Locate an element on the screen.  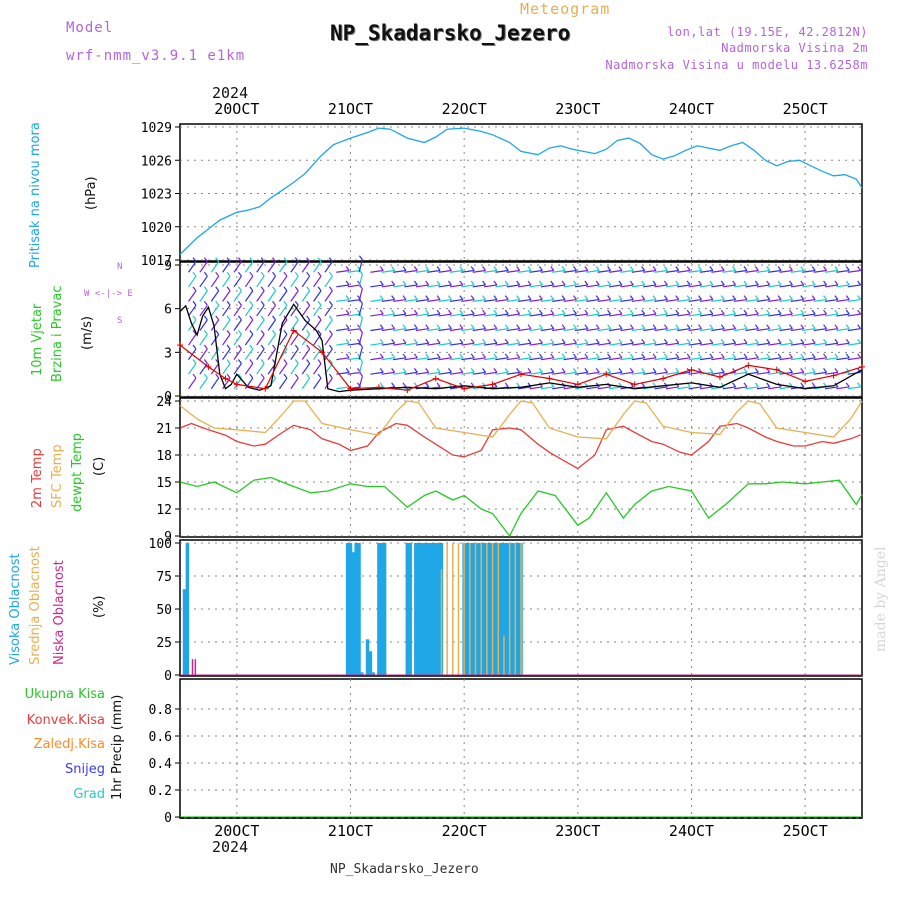
cloud-unit: (%) is located at coordinates (99, 607).